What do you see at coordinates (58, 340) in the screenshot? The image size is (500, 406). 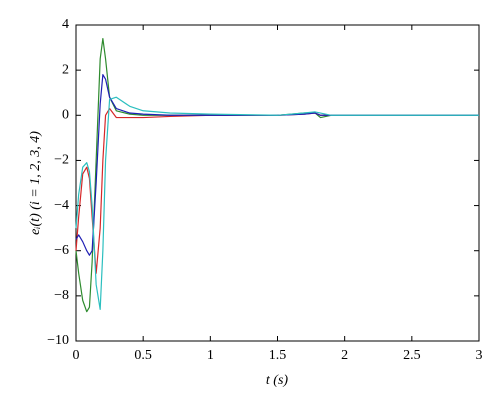 I see `y-tick-label: −10` at bounding box center [58, 340].